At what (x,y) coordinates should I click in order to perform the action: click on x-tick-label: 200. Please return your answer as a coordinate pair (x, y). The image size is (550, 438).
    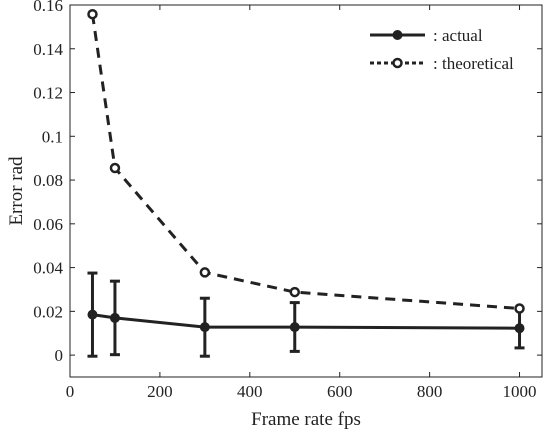
    Looking at the image, I should click on (160, 391).